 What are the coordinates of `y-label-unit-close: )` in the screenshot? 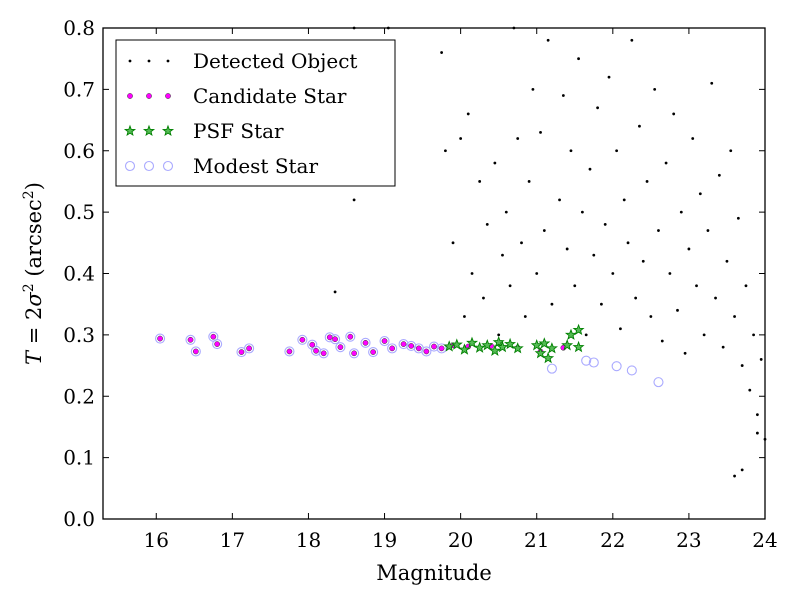 It's located at (34, 186).